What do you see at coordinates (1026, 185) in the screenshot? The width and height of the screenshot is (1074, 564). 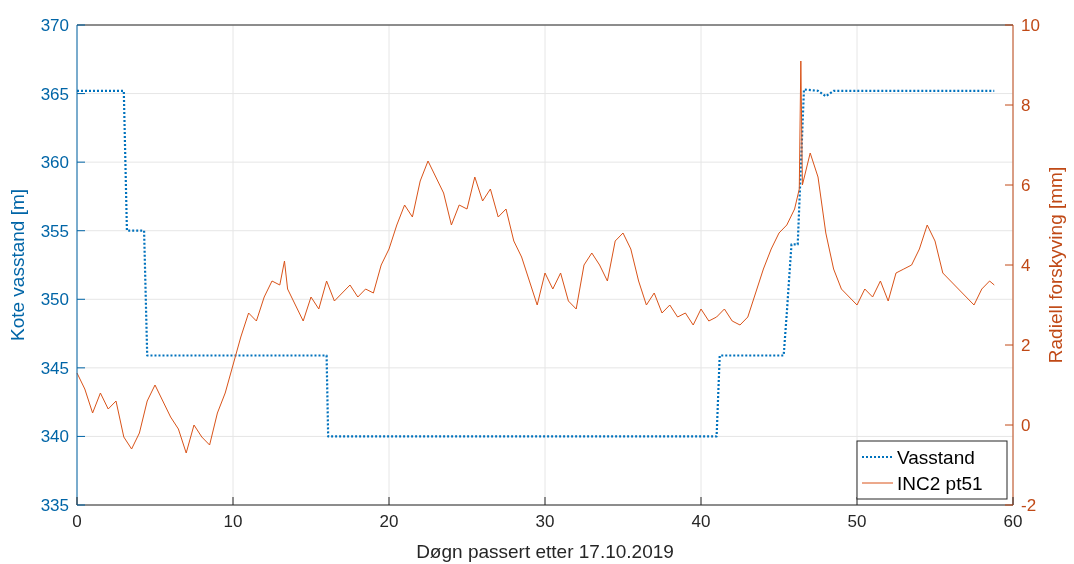 I see `y2-tick-label: 6` at bounding box center [1026, 185].